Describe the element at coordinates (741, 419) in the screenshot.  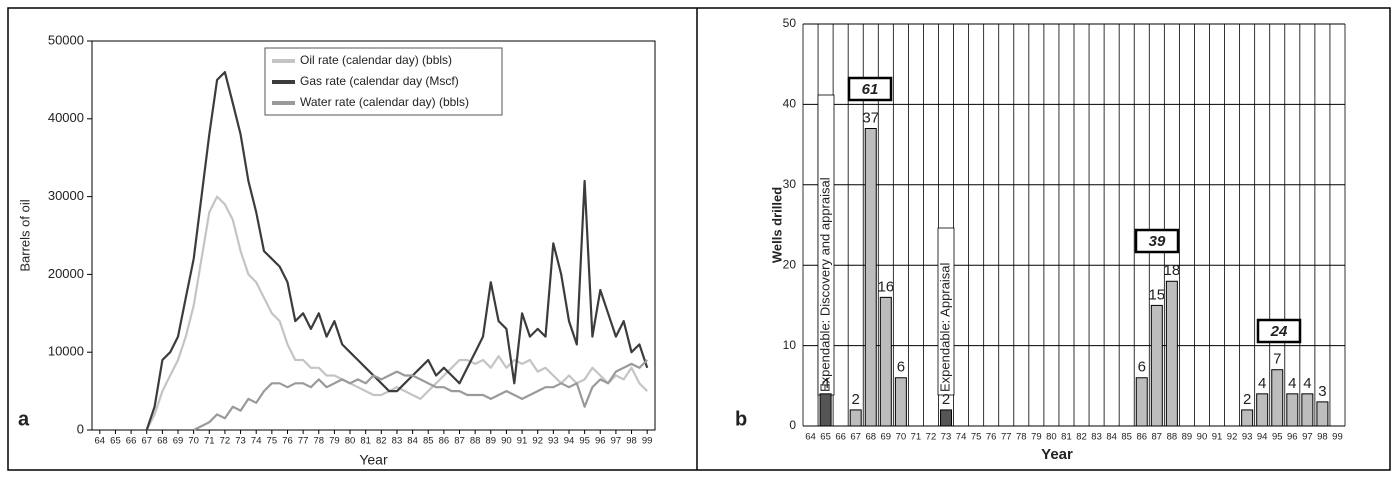
I see `panel-label: b` at that location.